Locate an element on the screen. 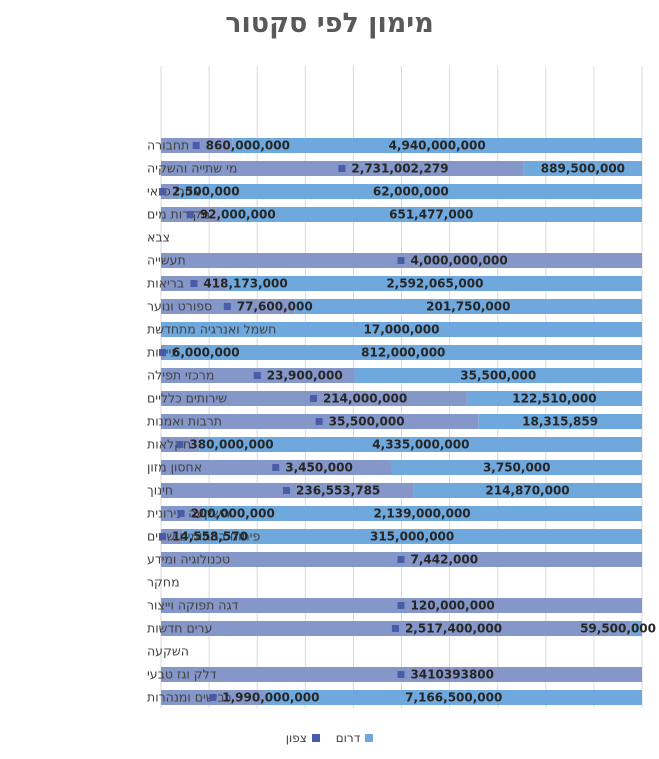 This screenshot has width=659, height=759. category-label: מחקר is located at coordinates (163, 582).